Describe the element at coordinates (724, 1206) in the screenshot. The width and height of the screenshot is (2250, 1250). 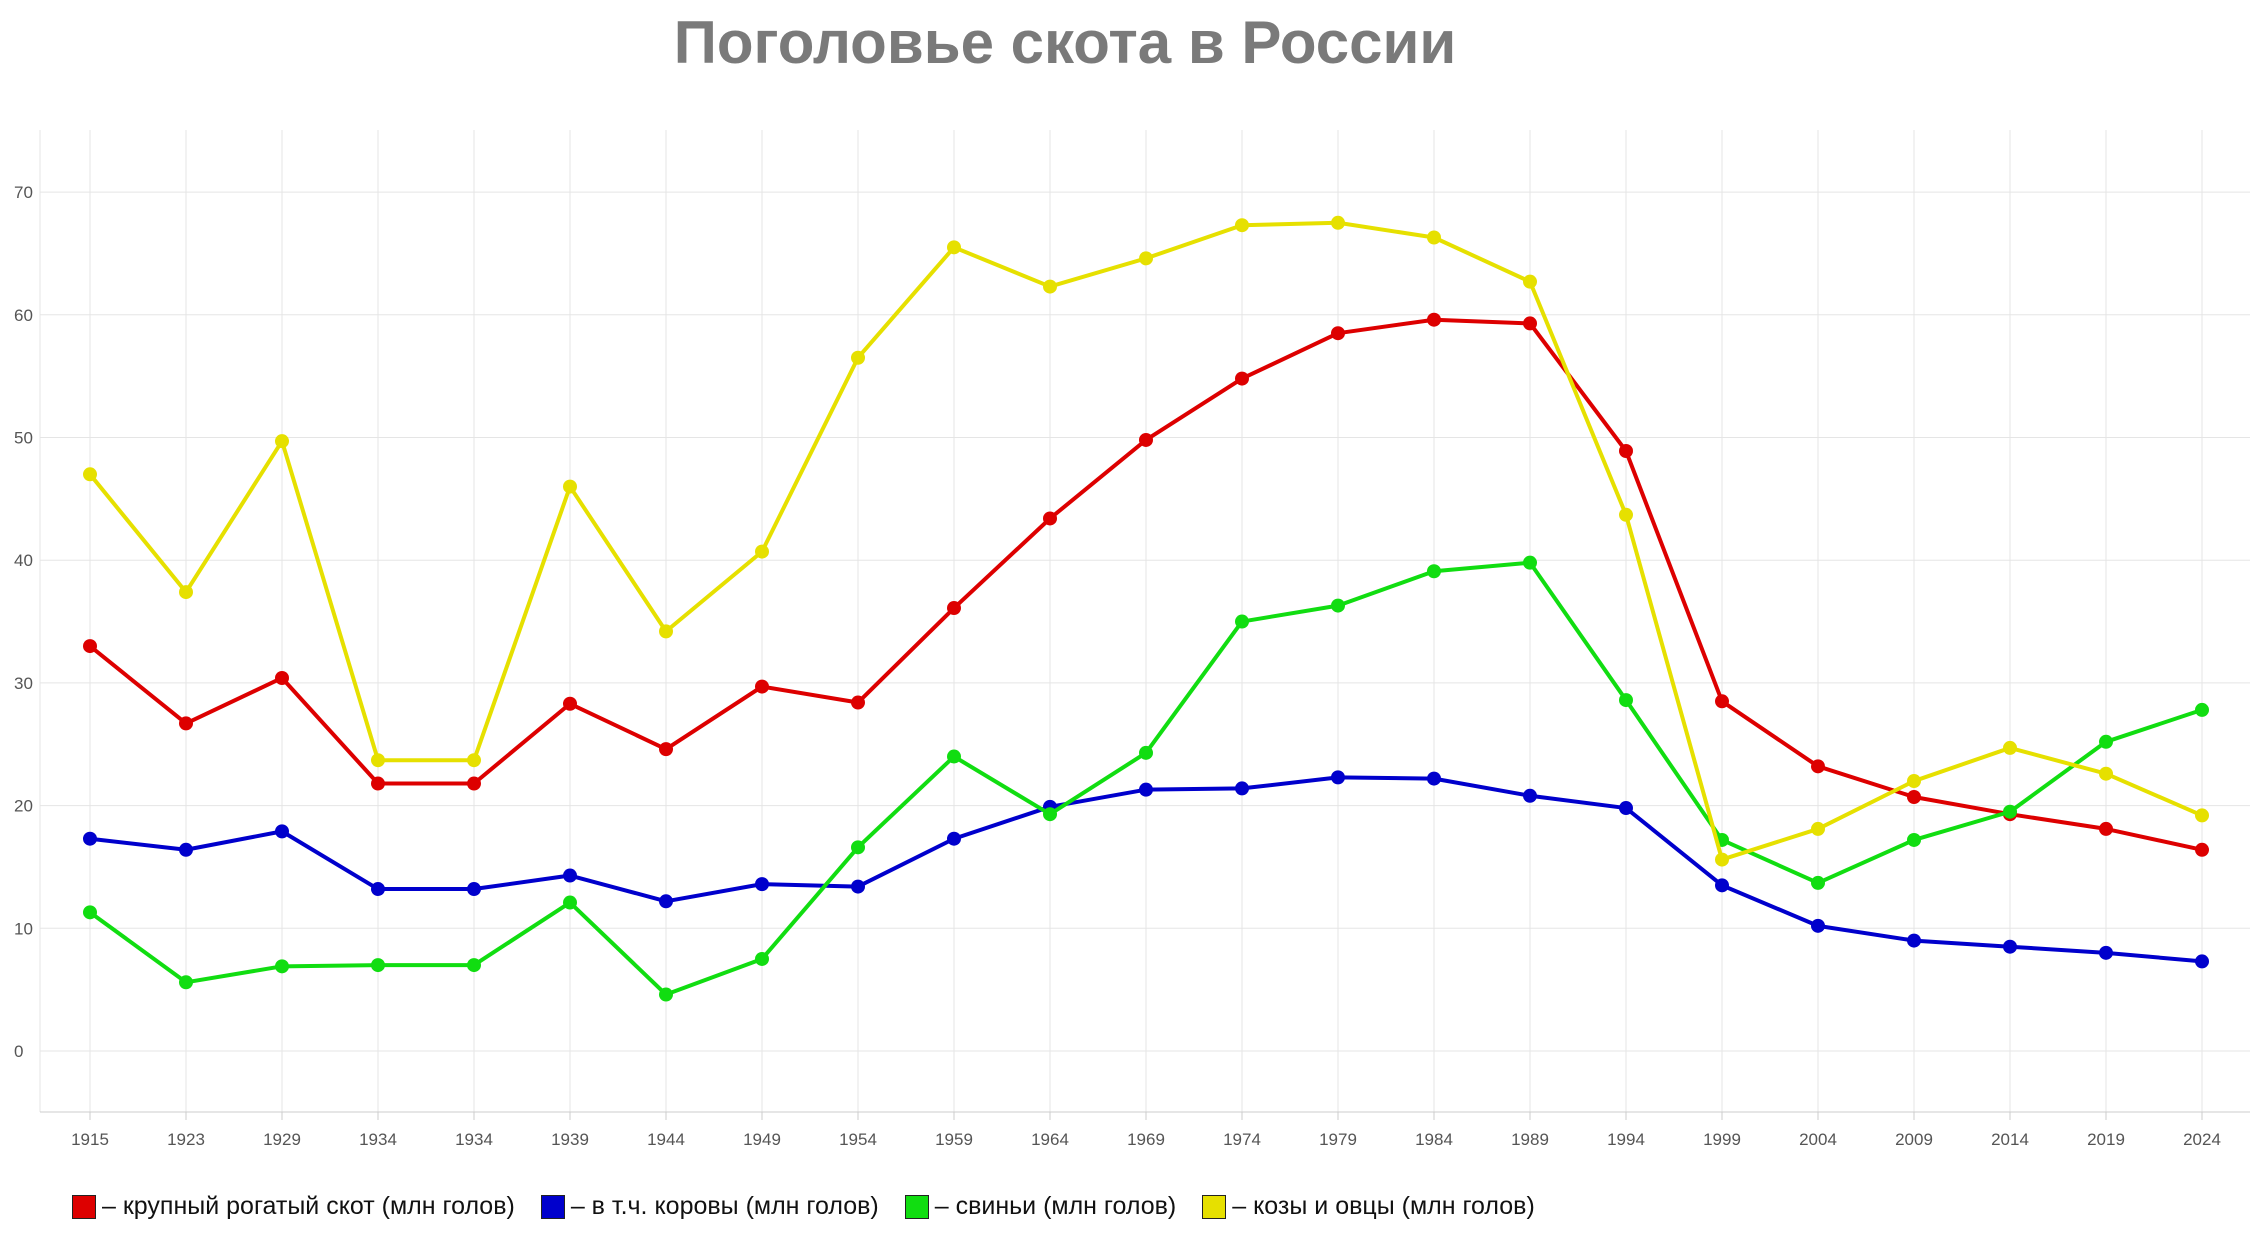
I see `legend-label: – в т.ч. коровы (млн голов)` at that location.